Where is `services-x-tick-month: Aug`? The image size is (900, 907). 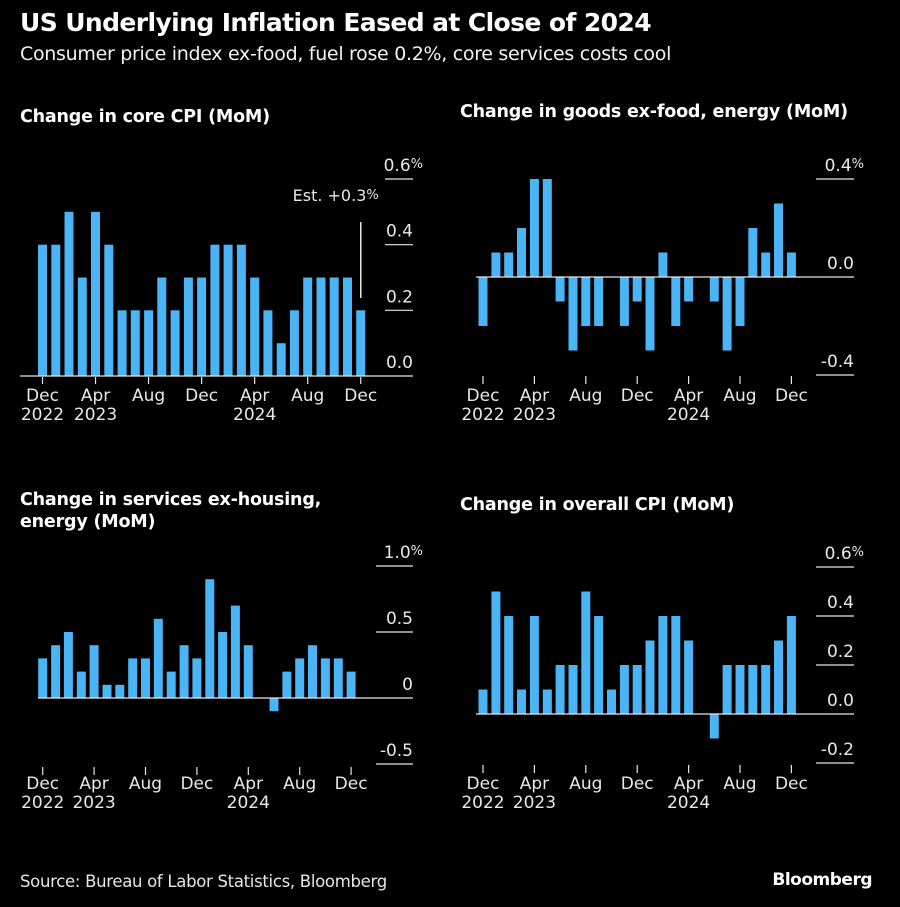
services-x-tick-month: Aug is located at coordinates (145, 784).